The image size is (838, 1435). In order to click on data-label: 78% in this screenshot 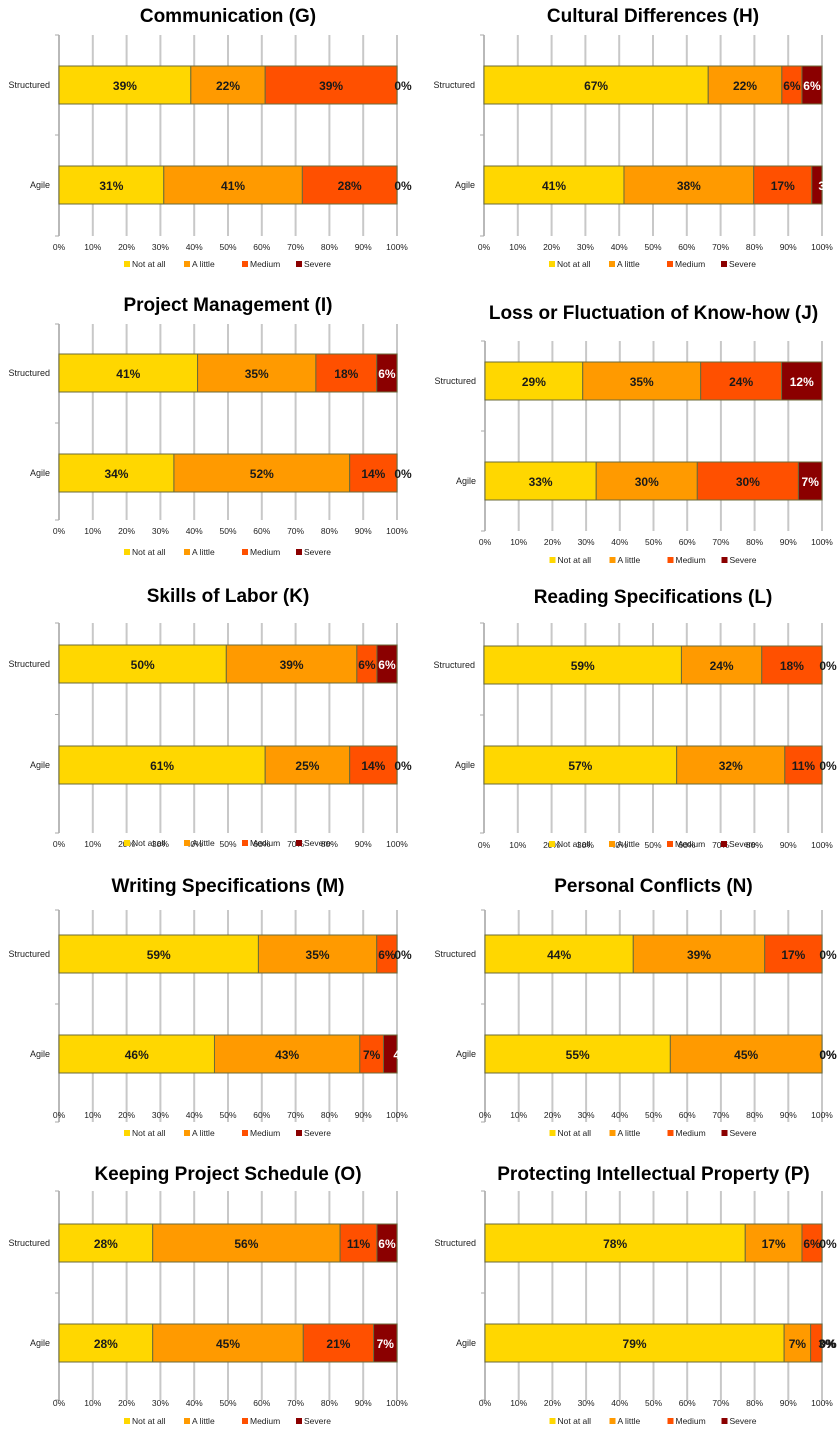, I will do `click(615, 1244)`.